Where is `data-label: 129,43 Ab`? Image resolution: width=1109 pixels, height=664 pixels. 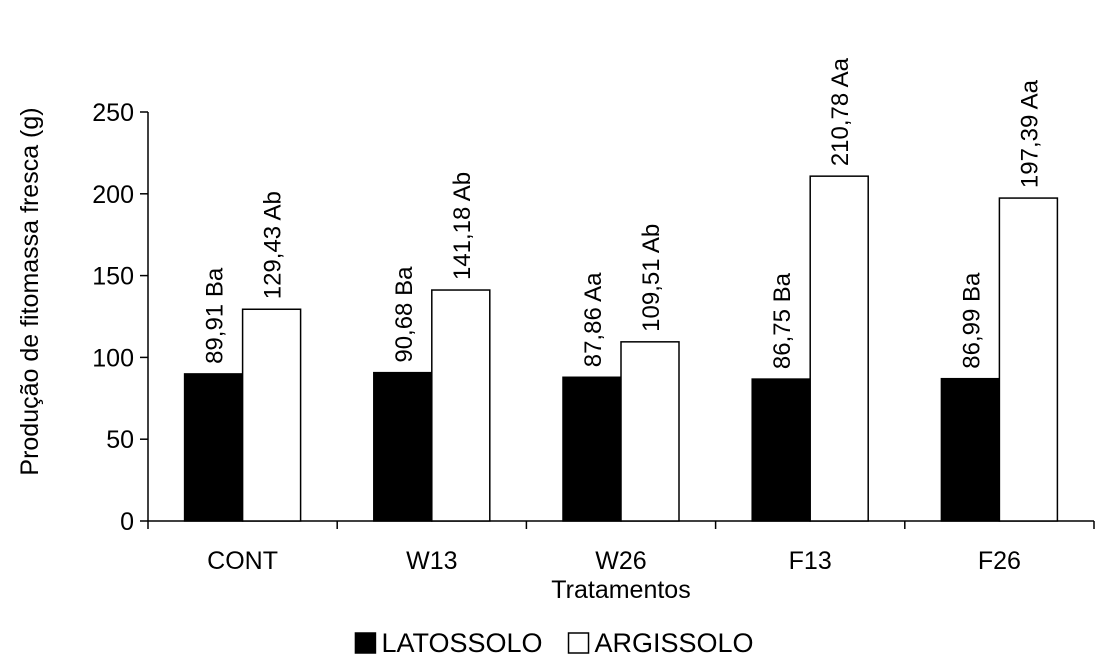
data-label: 129,43 Ab is located at coordinates (273, 245).